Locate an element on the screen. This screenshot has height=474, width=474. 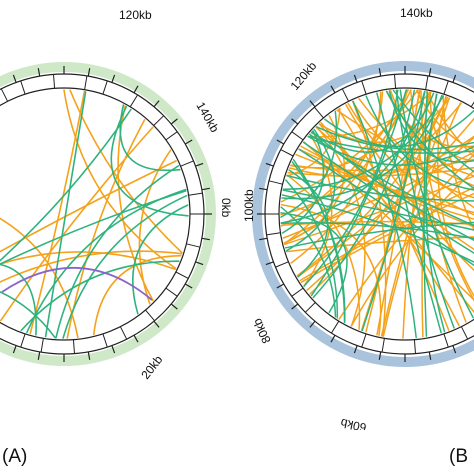
panel-a-tick-label-120kb: 120kb is located at coordinates (135, 15).